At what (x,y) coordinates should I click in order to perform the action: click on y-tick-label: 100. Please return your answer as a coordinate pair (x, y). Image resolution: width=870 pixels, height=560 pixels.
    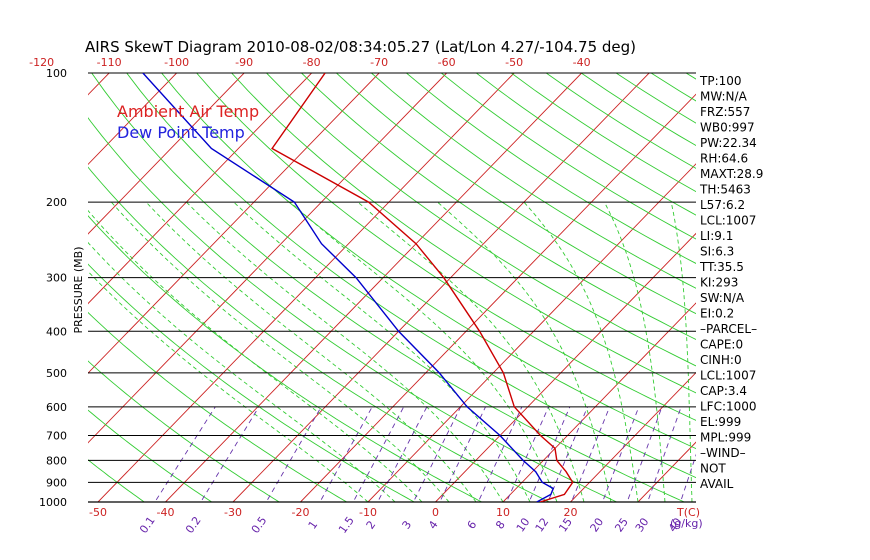
    Looking at the image, I should click on (56, 73).